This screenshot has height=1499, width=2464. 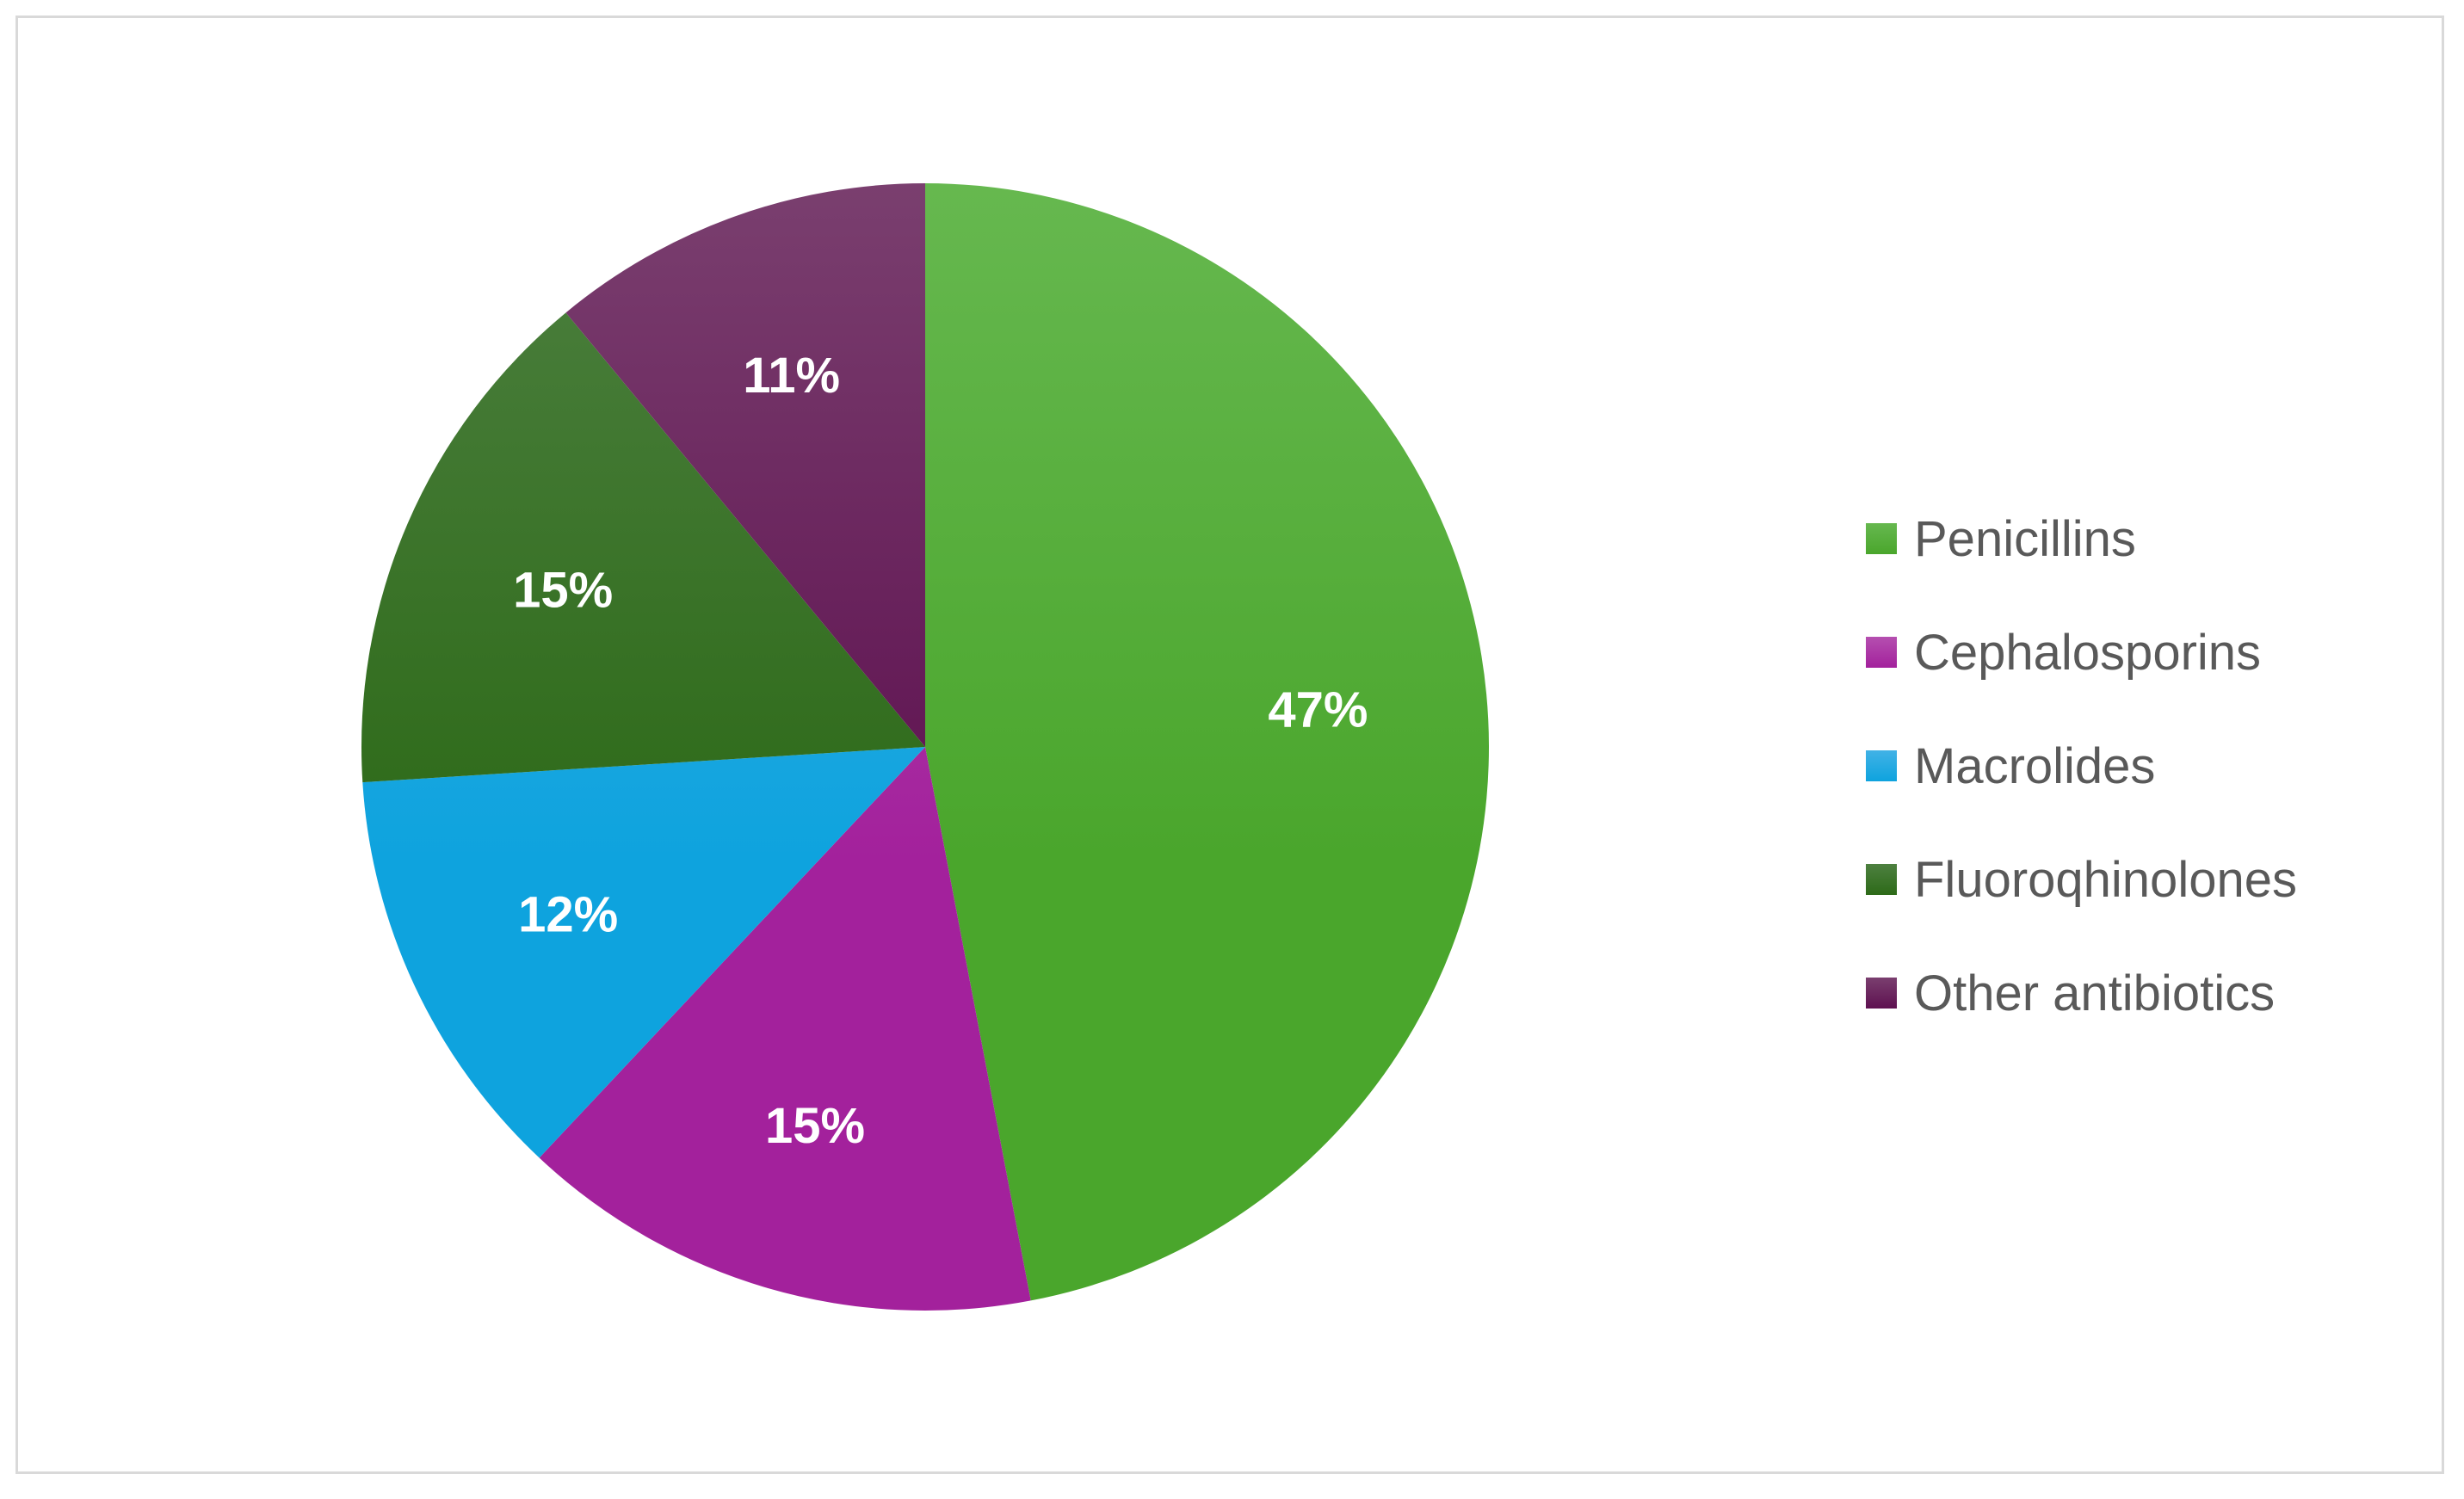 I want to click on data-label-macrolides: 12%, so click(x=568, y=915).